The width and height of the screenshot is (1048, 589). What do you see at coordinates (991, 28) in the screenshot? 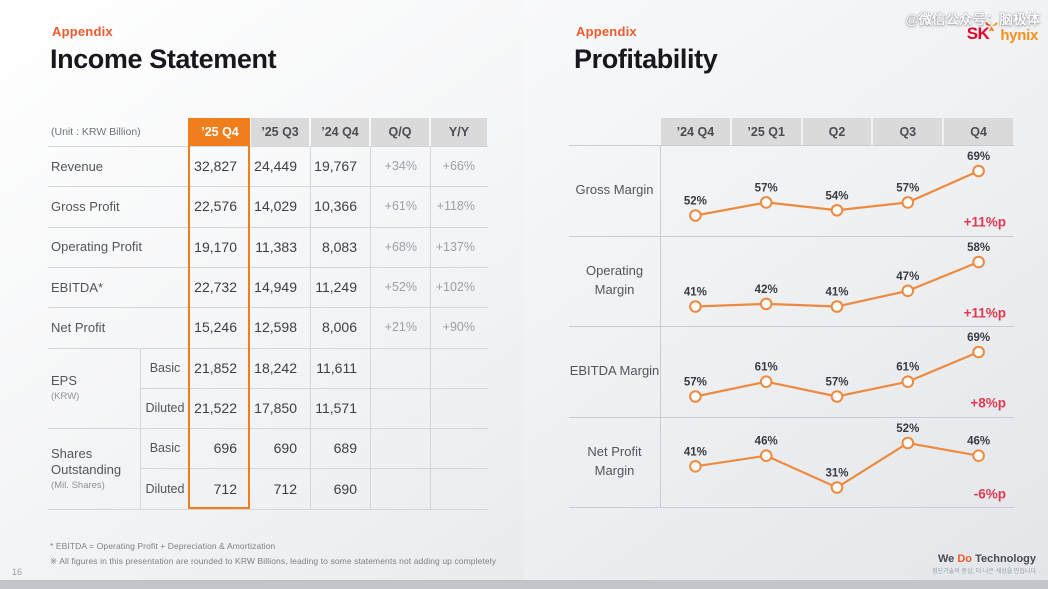
I see `butterfly-icon` at bounding box center [991, 28].